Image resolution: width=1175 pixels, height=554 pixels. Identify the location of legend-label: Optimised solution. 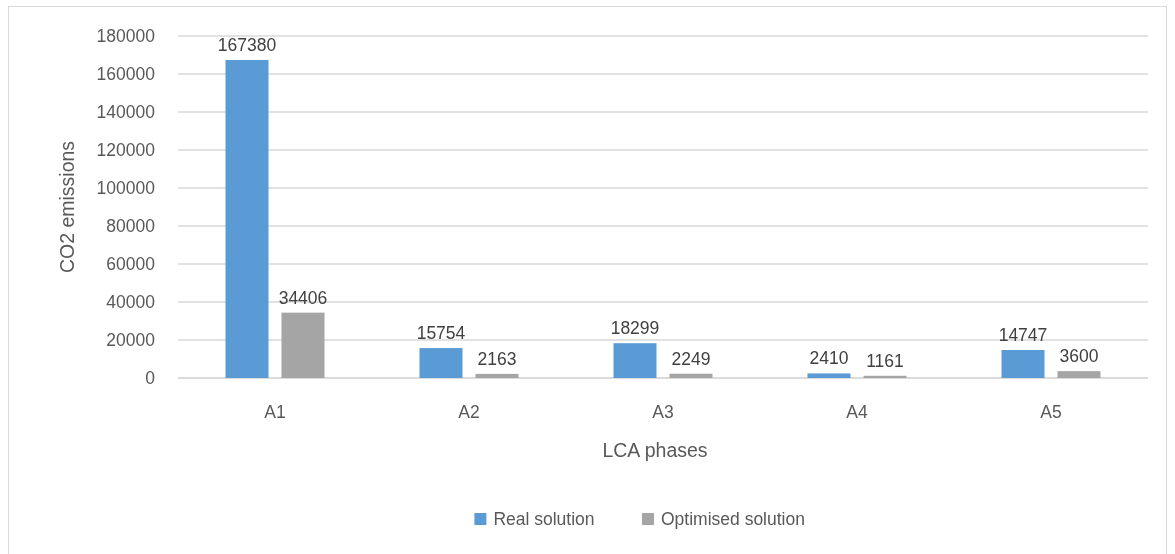
(733, 519).